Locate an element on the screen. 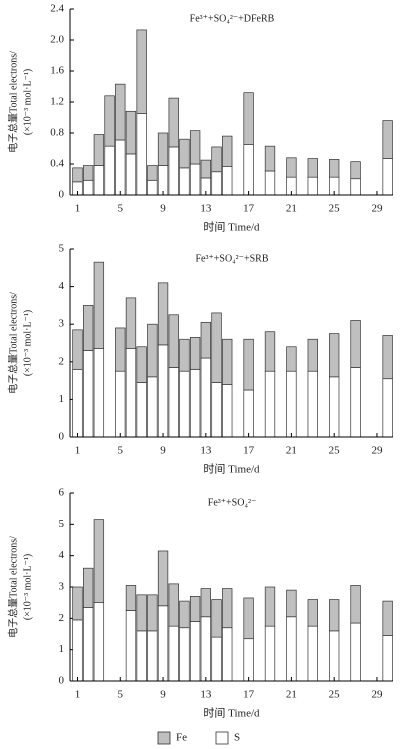 The height and width of the screenshot is (749, 403). y-tick-label: 4 is located at coordinates (62, 286).